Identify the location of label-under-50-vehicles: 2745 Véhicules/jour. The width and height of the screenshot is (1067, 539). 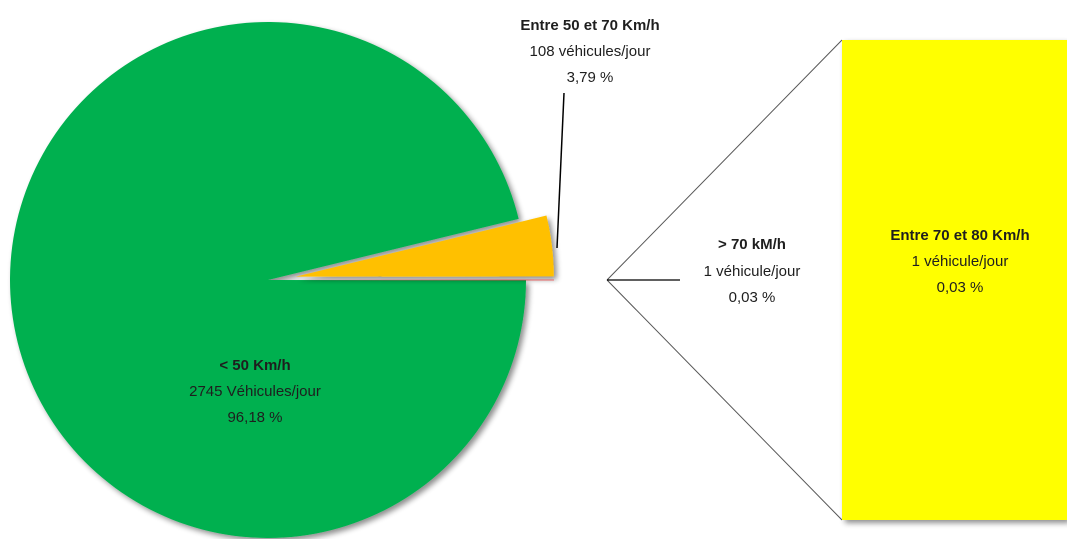
(255, 391).